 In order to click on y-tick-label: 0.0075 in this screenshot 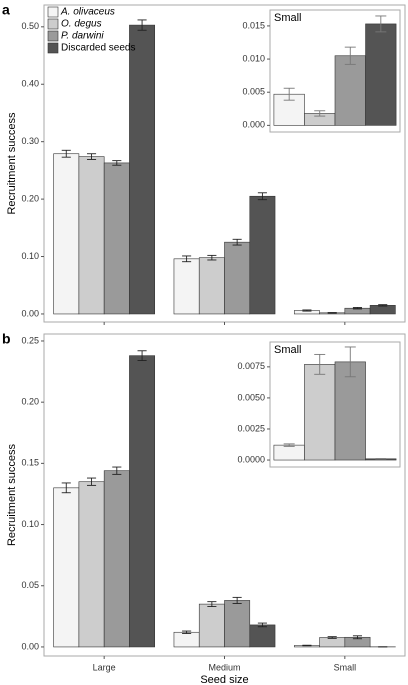, I will do `click(251, 366)`.